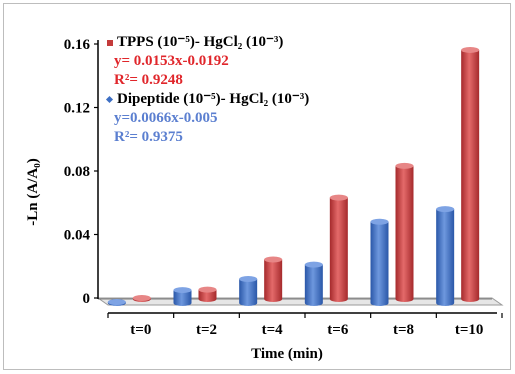 This screenshot has height=374, width=515. Describe the element at coordinates (33, 191) in the screenshot. I see `y-axis-label: -Ln (A/A₀)` at that location.